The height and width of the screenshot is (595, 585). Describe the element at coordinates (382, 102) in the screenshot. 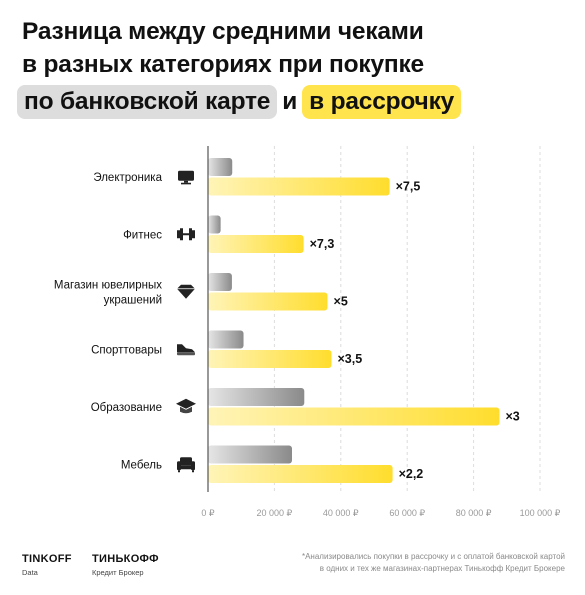

I see `legend-installment-highlight: в рассрочку` at that location.